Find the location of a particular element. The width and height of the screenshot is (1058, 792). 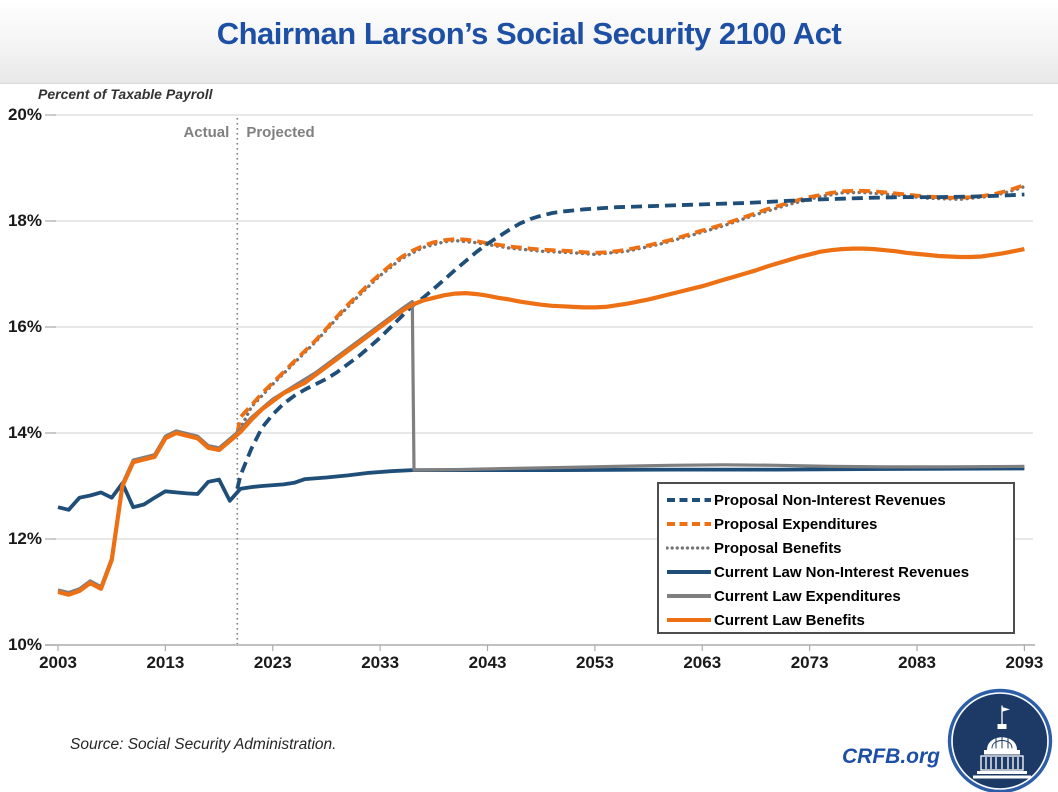

capitol-icon is located at coordinates (1002, 742).